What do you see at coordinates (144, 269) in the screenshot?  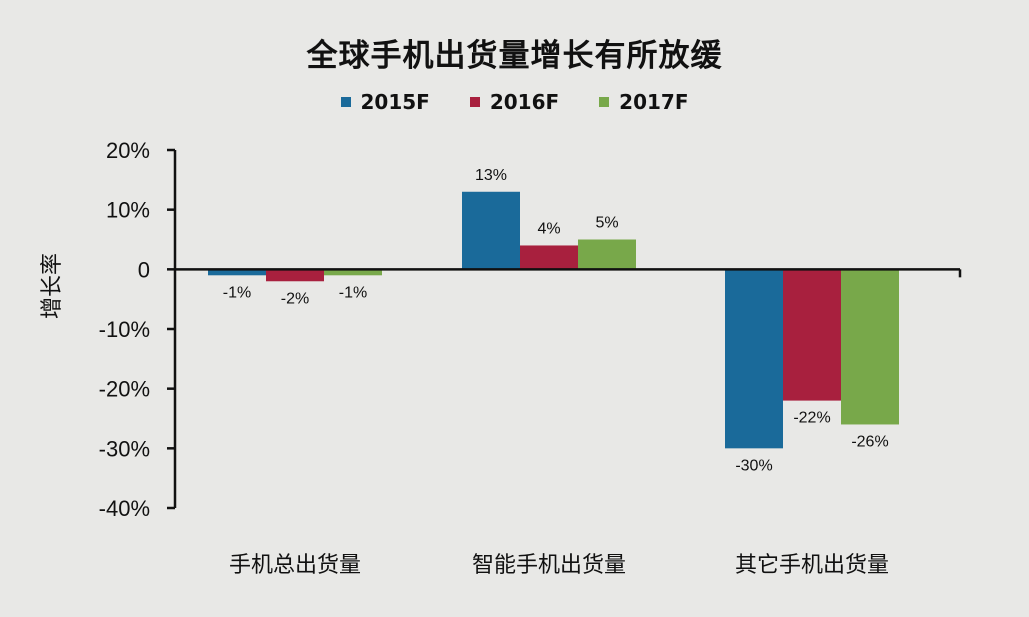 I see `y-tick-label: 0` at bounding box center [144, 269].